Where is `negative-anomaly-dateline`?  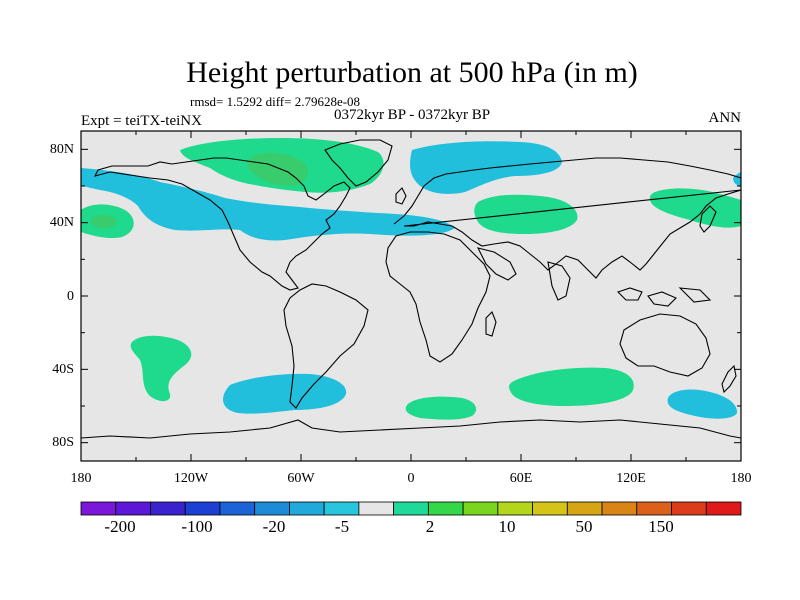
negative-anomaly-dateline is located at coordinates (737, 179).